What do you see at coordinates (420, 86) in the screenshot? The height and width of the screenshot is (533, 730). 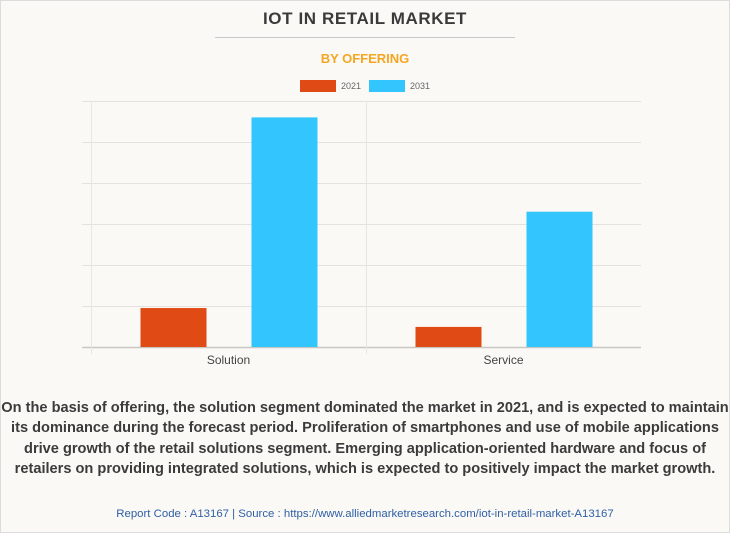 I see `legend-label-2031: 2031` at bounding box center [420, 86].